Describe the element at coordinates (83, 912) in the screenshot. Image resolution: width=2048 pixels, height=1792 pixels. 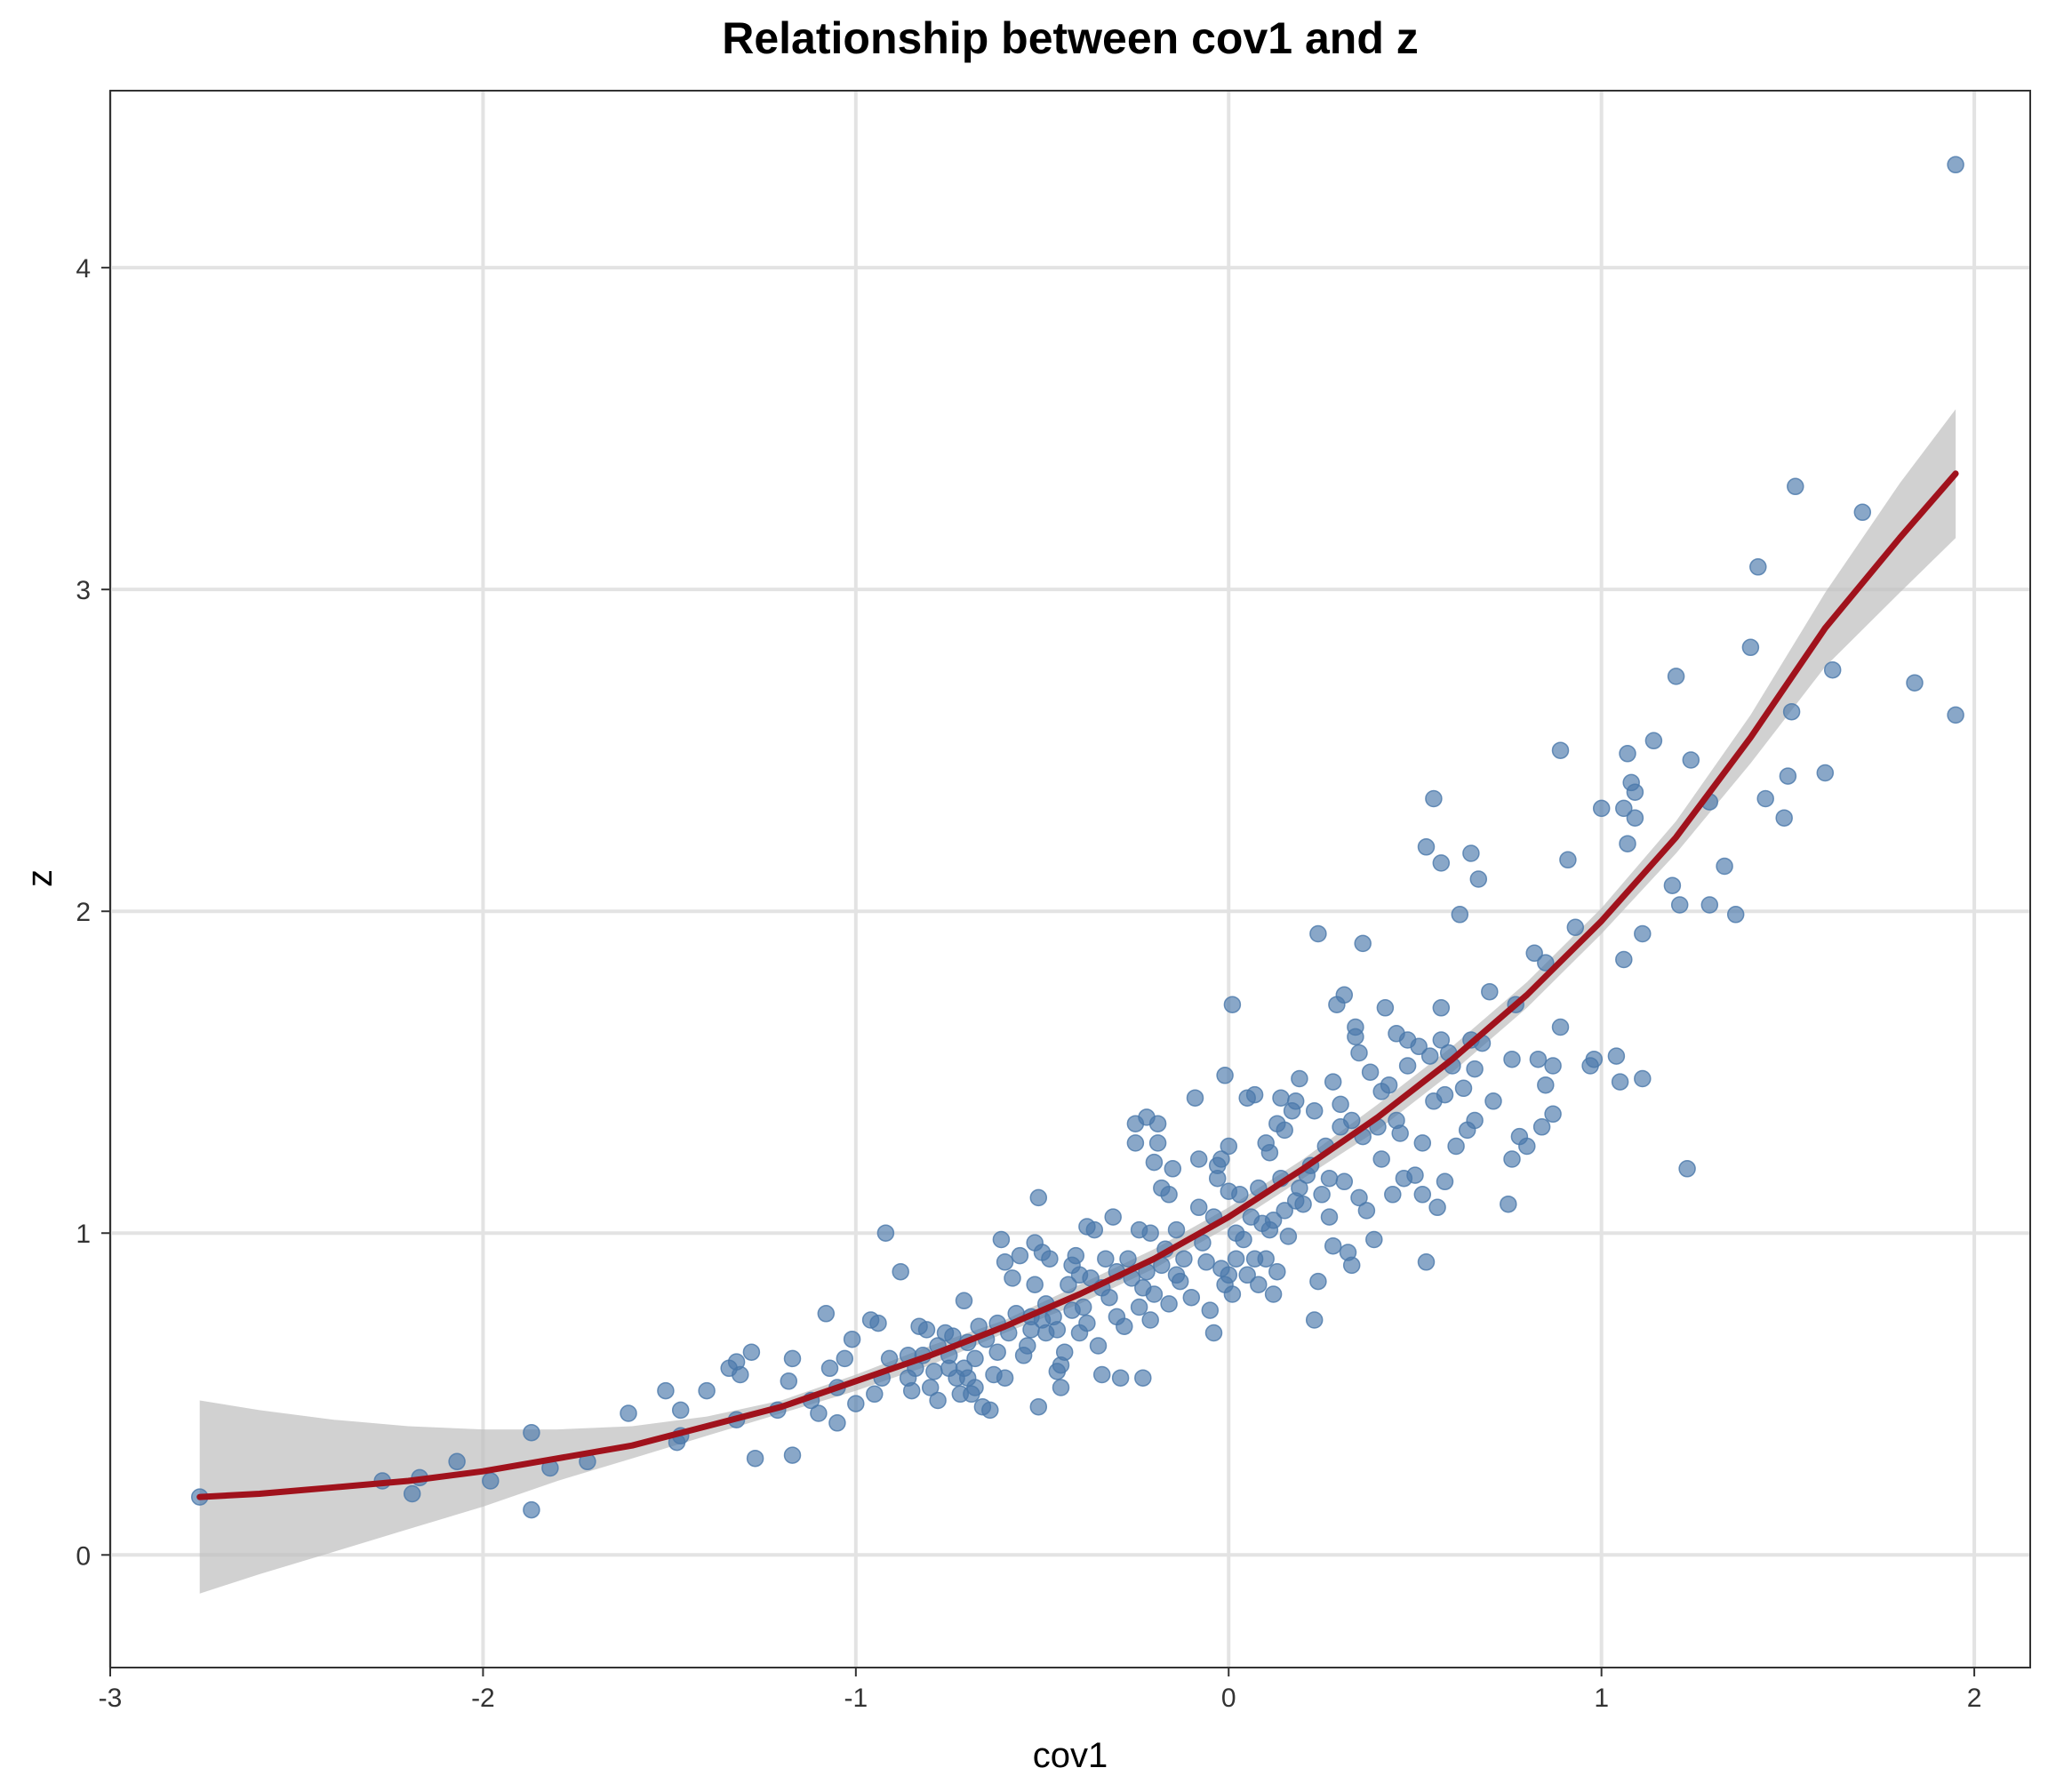
I see `y-tick-label: 2` at that location.